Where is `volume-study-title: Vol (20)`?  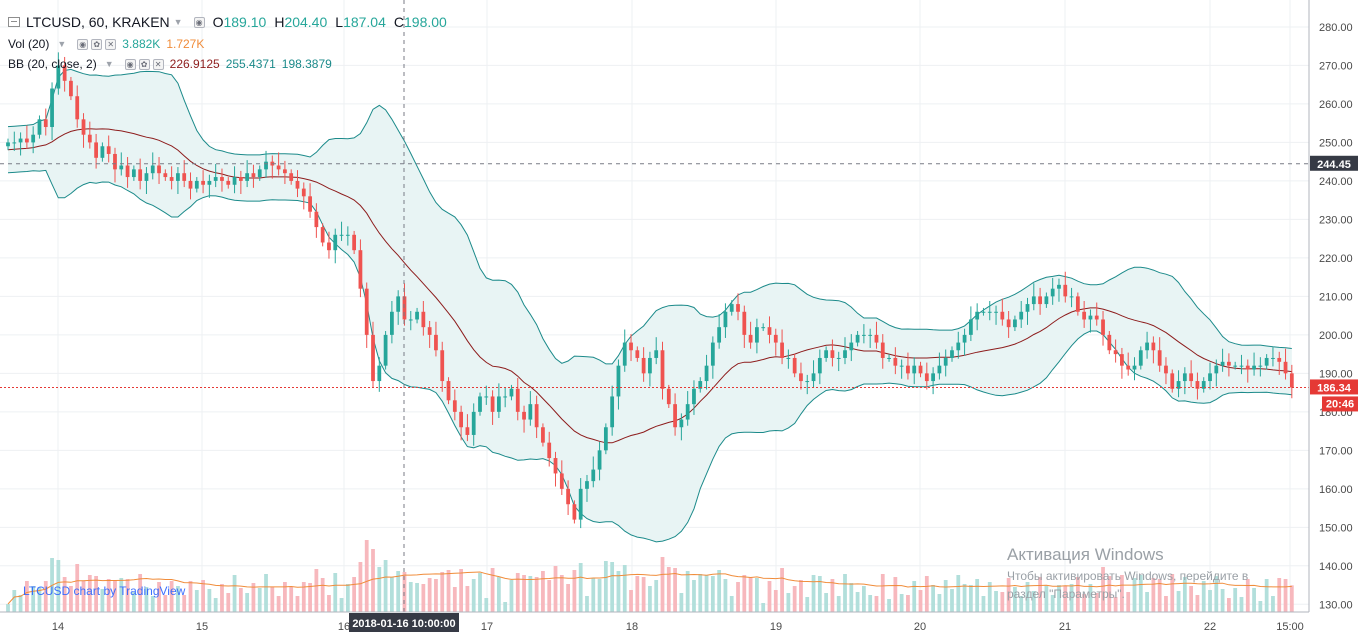
volume-study-title: Vol (20) is located at coordinates (29, 44).